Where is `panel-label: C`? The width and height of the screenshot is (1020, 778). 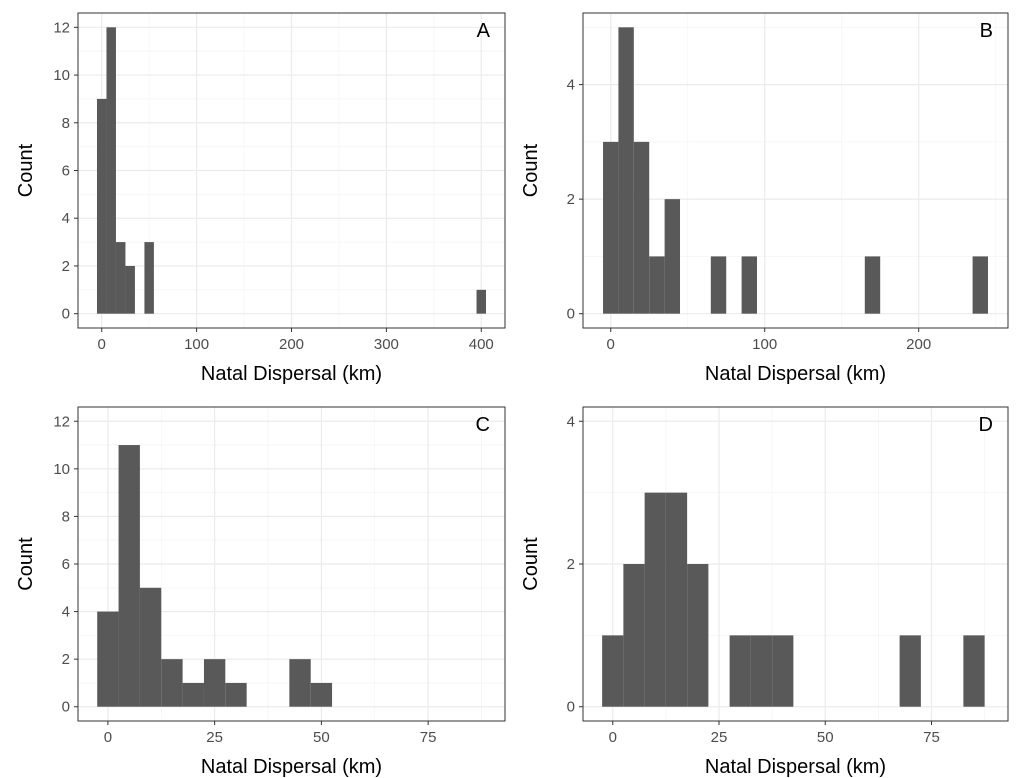 panel-label: C is located at coordinates (483, 425).